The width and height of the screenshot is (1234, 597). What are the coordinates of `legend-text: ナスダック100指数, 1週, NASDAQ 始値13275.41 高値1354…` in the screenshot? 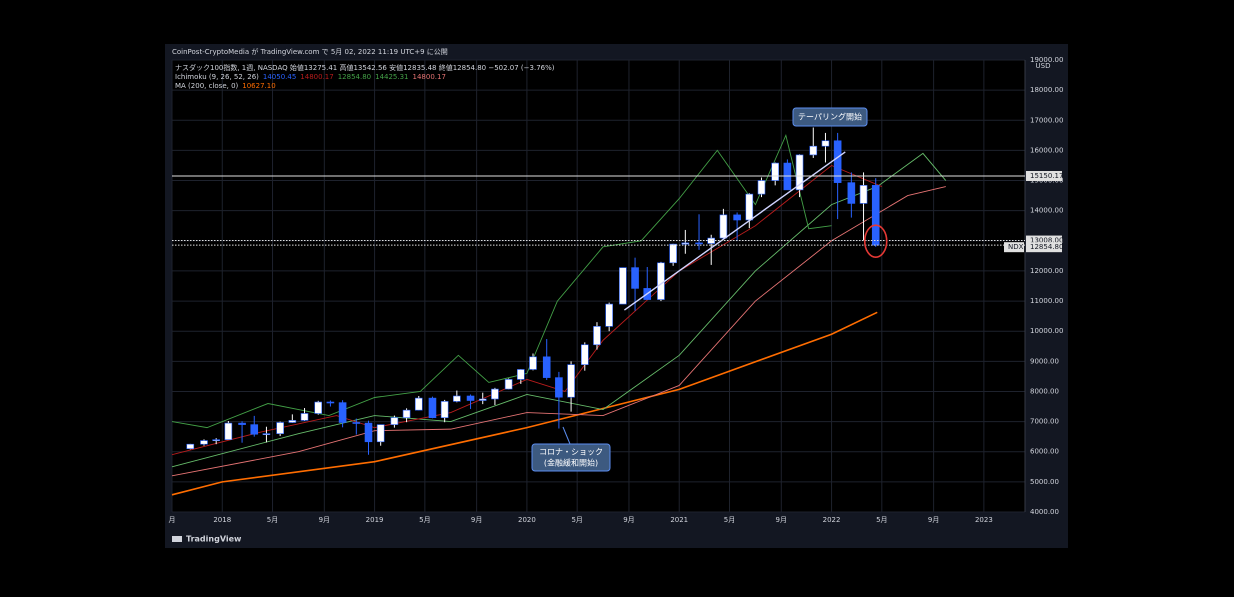 It's located at (365, 67).